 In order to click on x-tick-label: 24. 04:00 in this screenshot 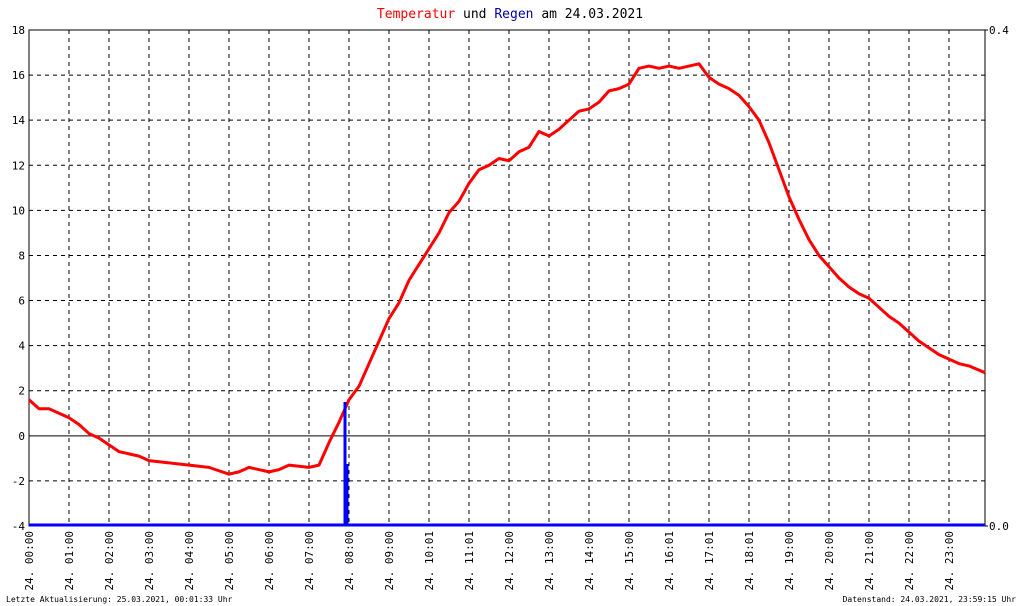, I will do `click(189, 561)`.